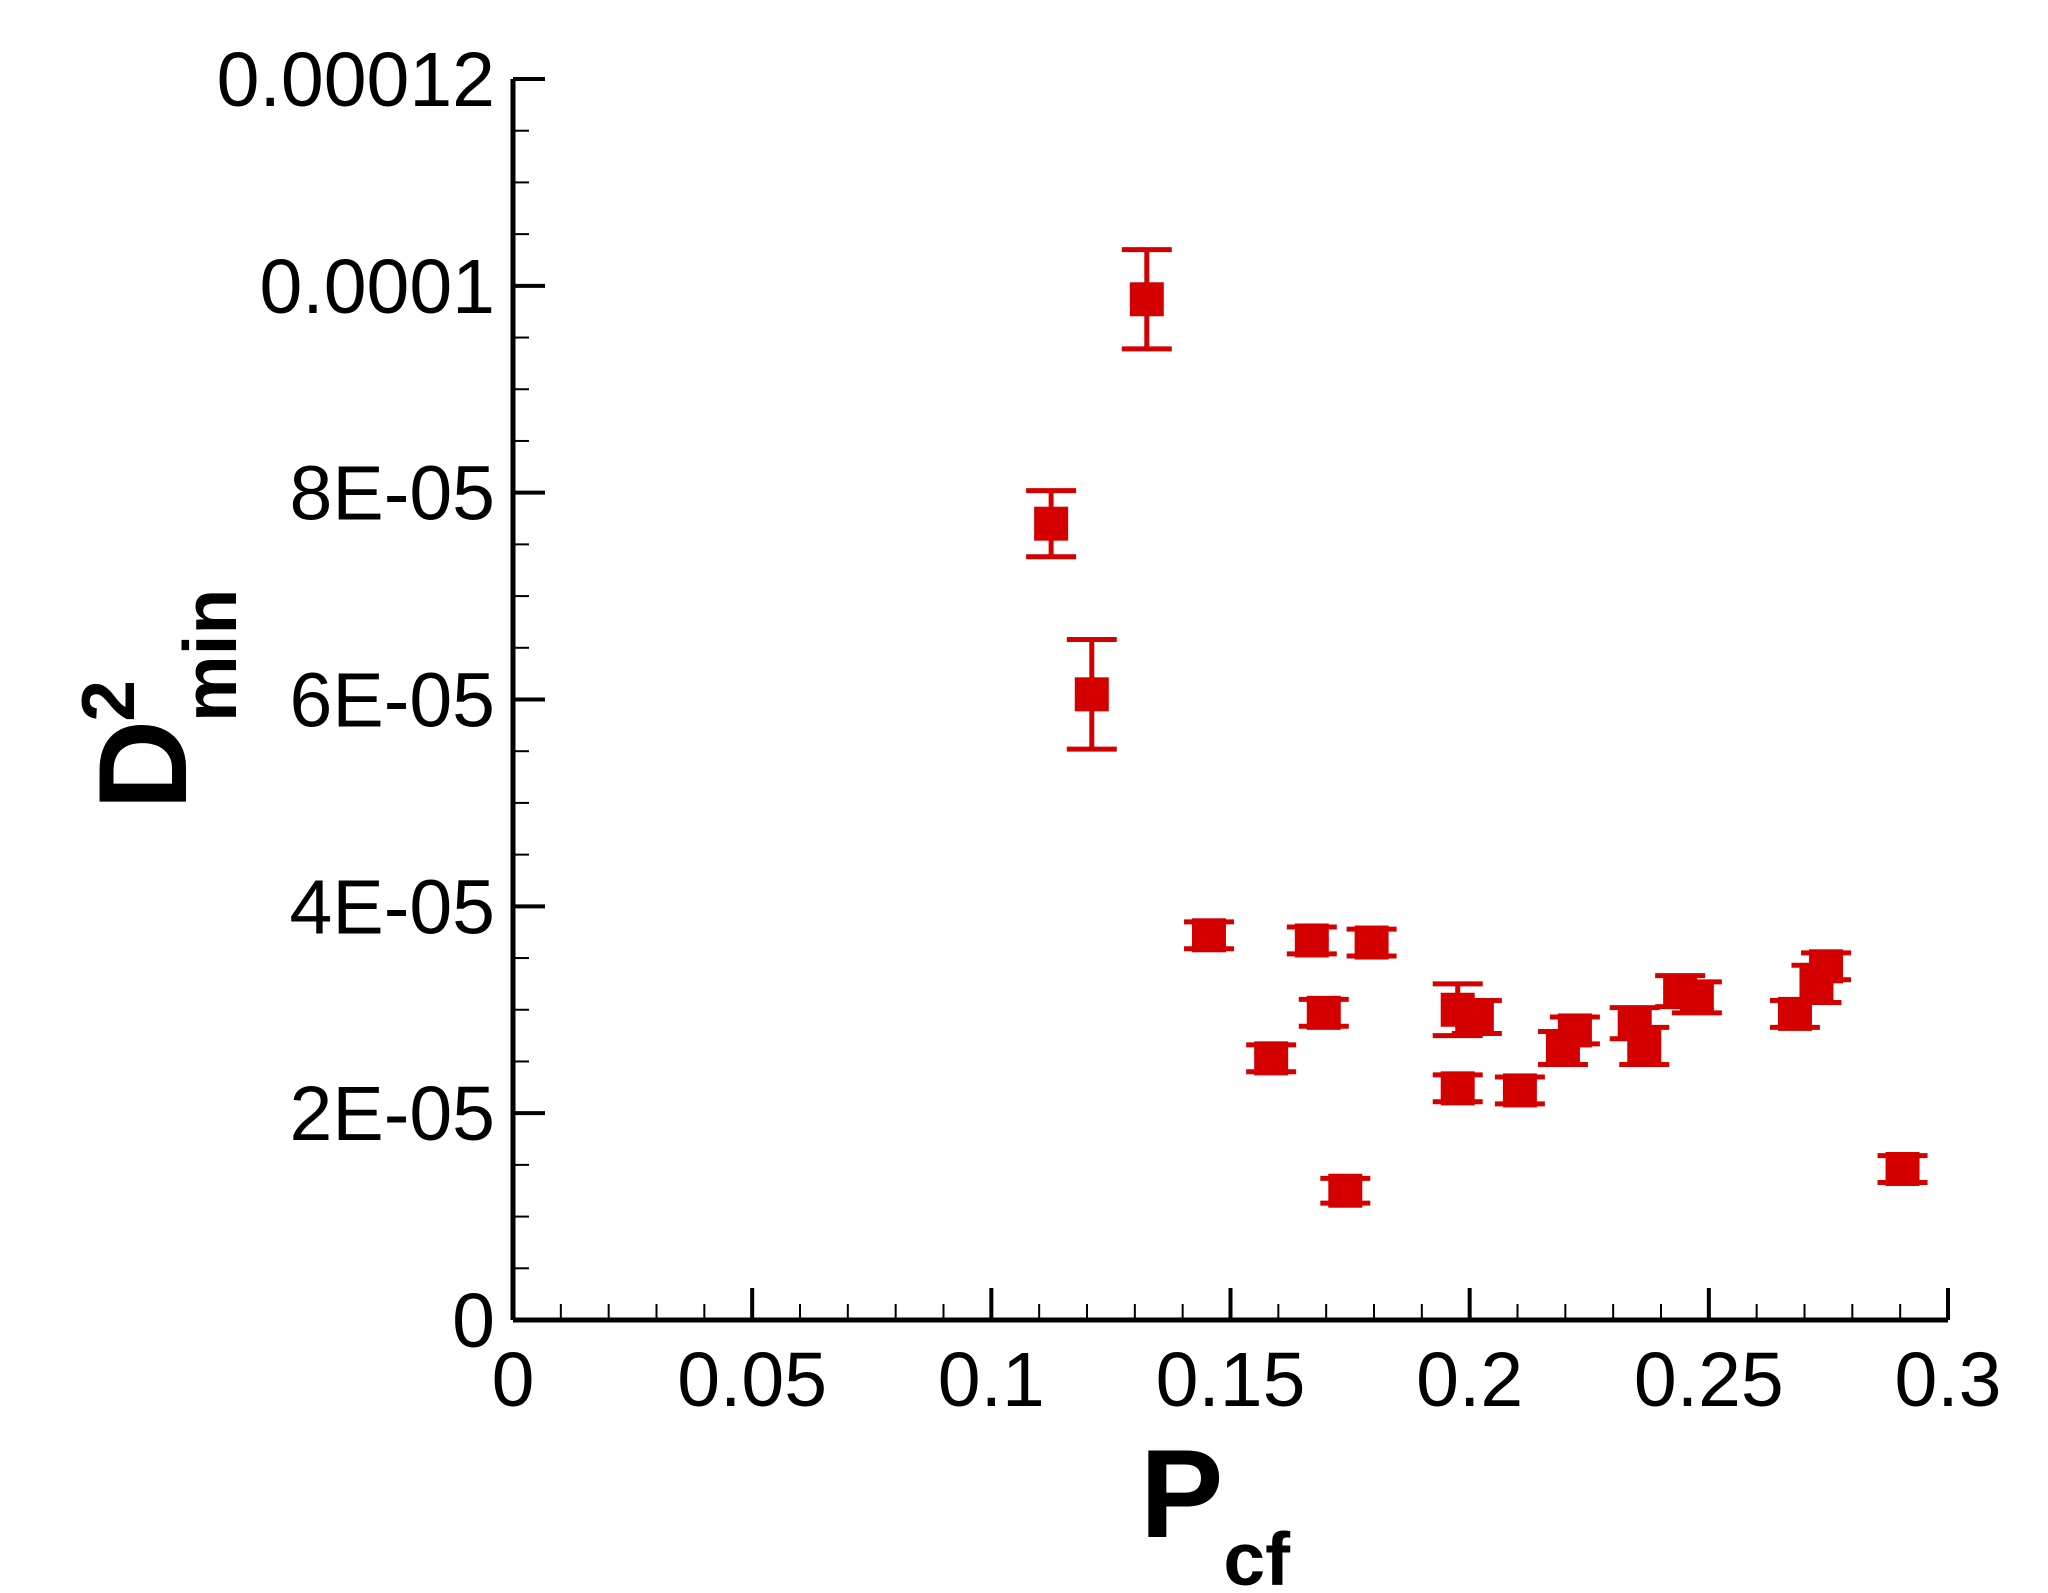 The width and height of the screenshot is (2048, 1593). What do you see at coordinates (1947, 1380) in the screenshot?
I see `x-tick-label: 0.3` at bounding box center [1947, 1380].